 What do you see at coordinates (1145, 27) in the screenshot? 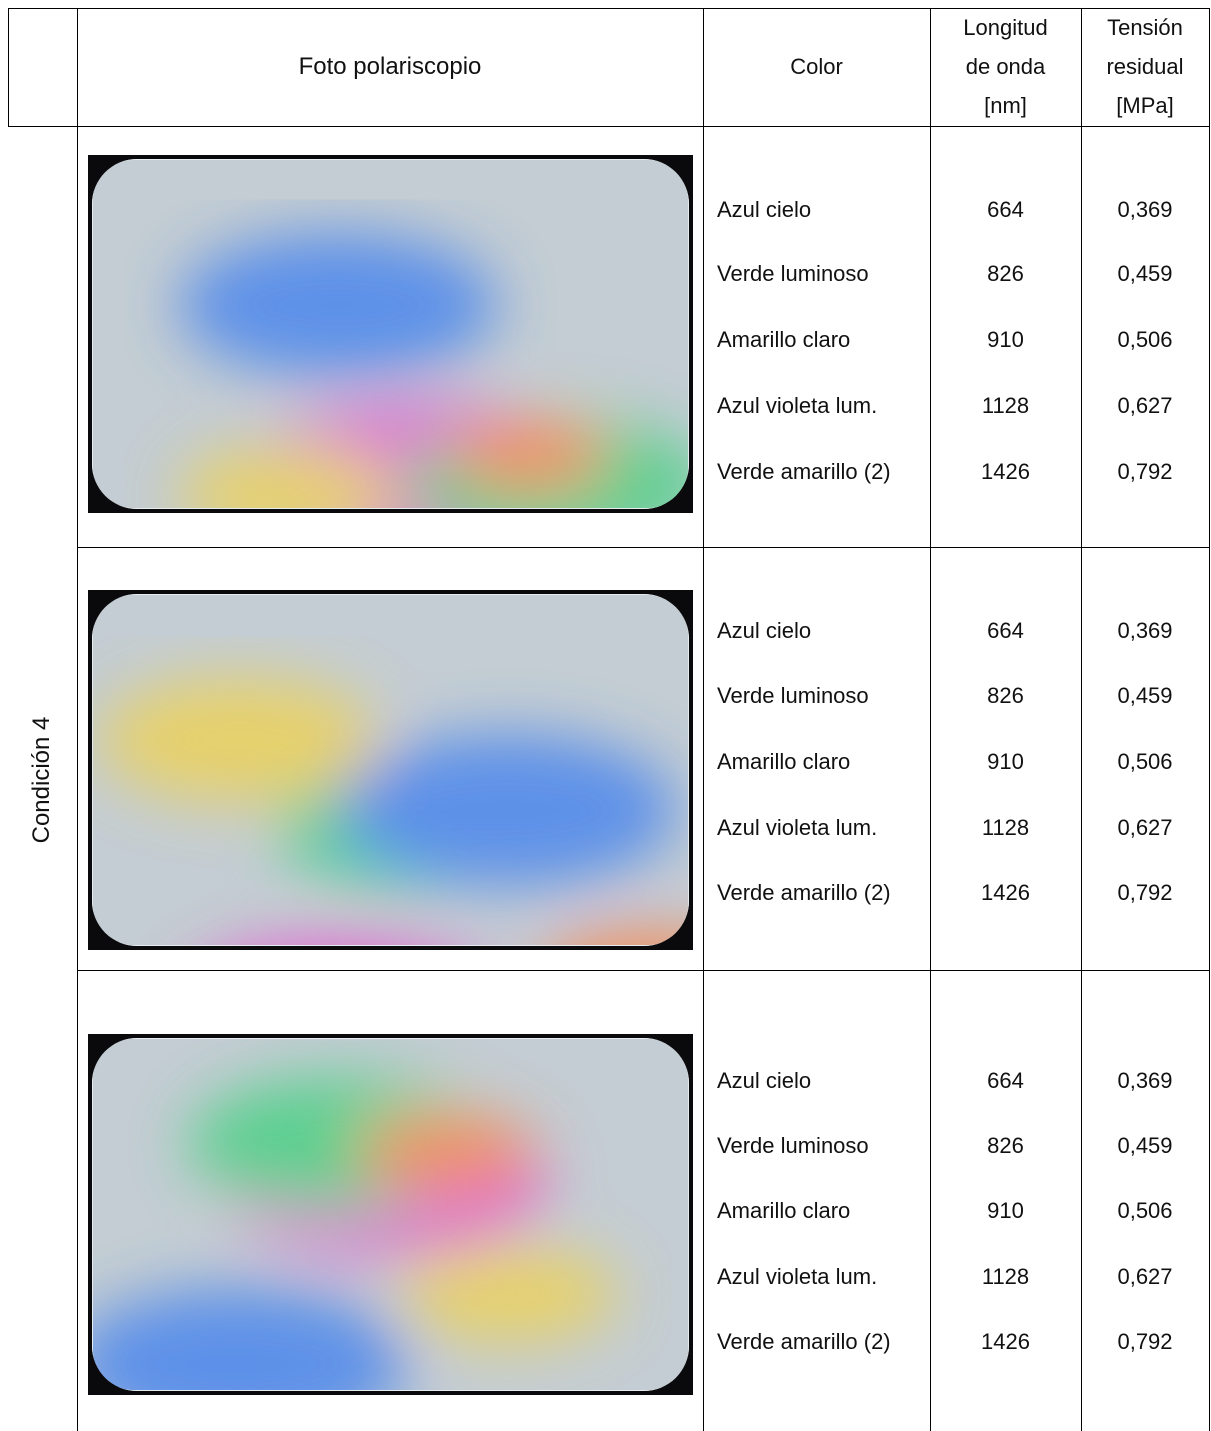
I see `header-cell: Tensión` at bounding box center [1145, 27].